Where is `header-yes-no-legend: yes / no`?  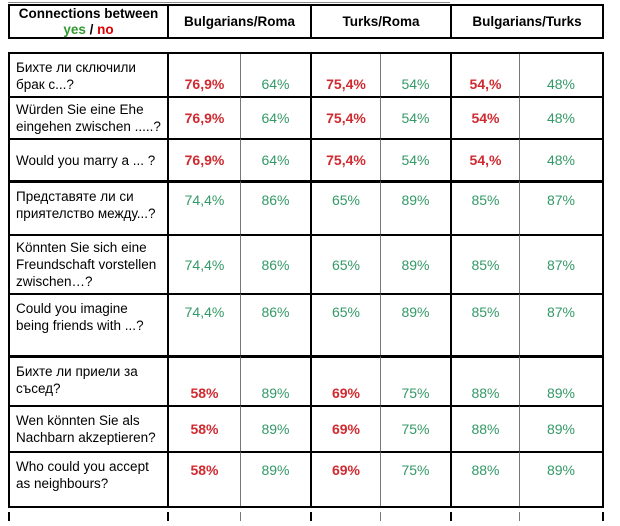
header-yes-no-legend: yes / no is located at coordinates (88, 30).